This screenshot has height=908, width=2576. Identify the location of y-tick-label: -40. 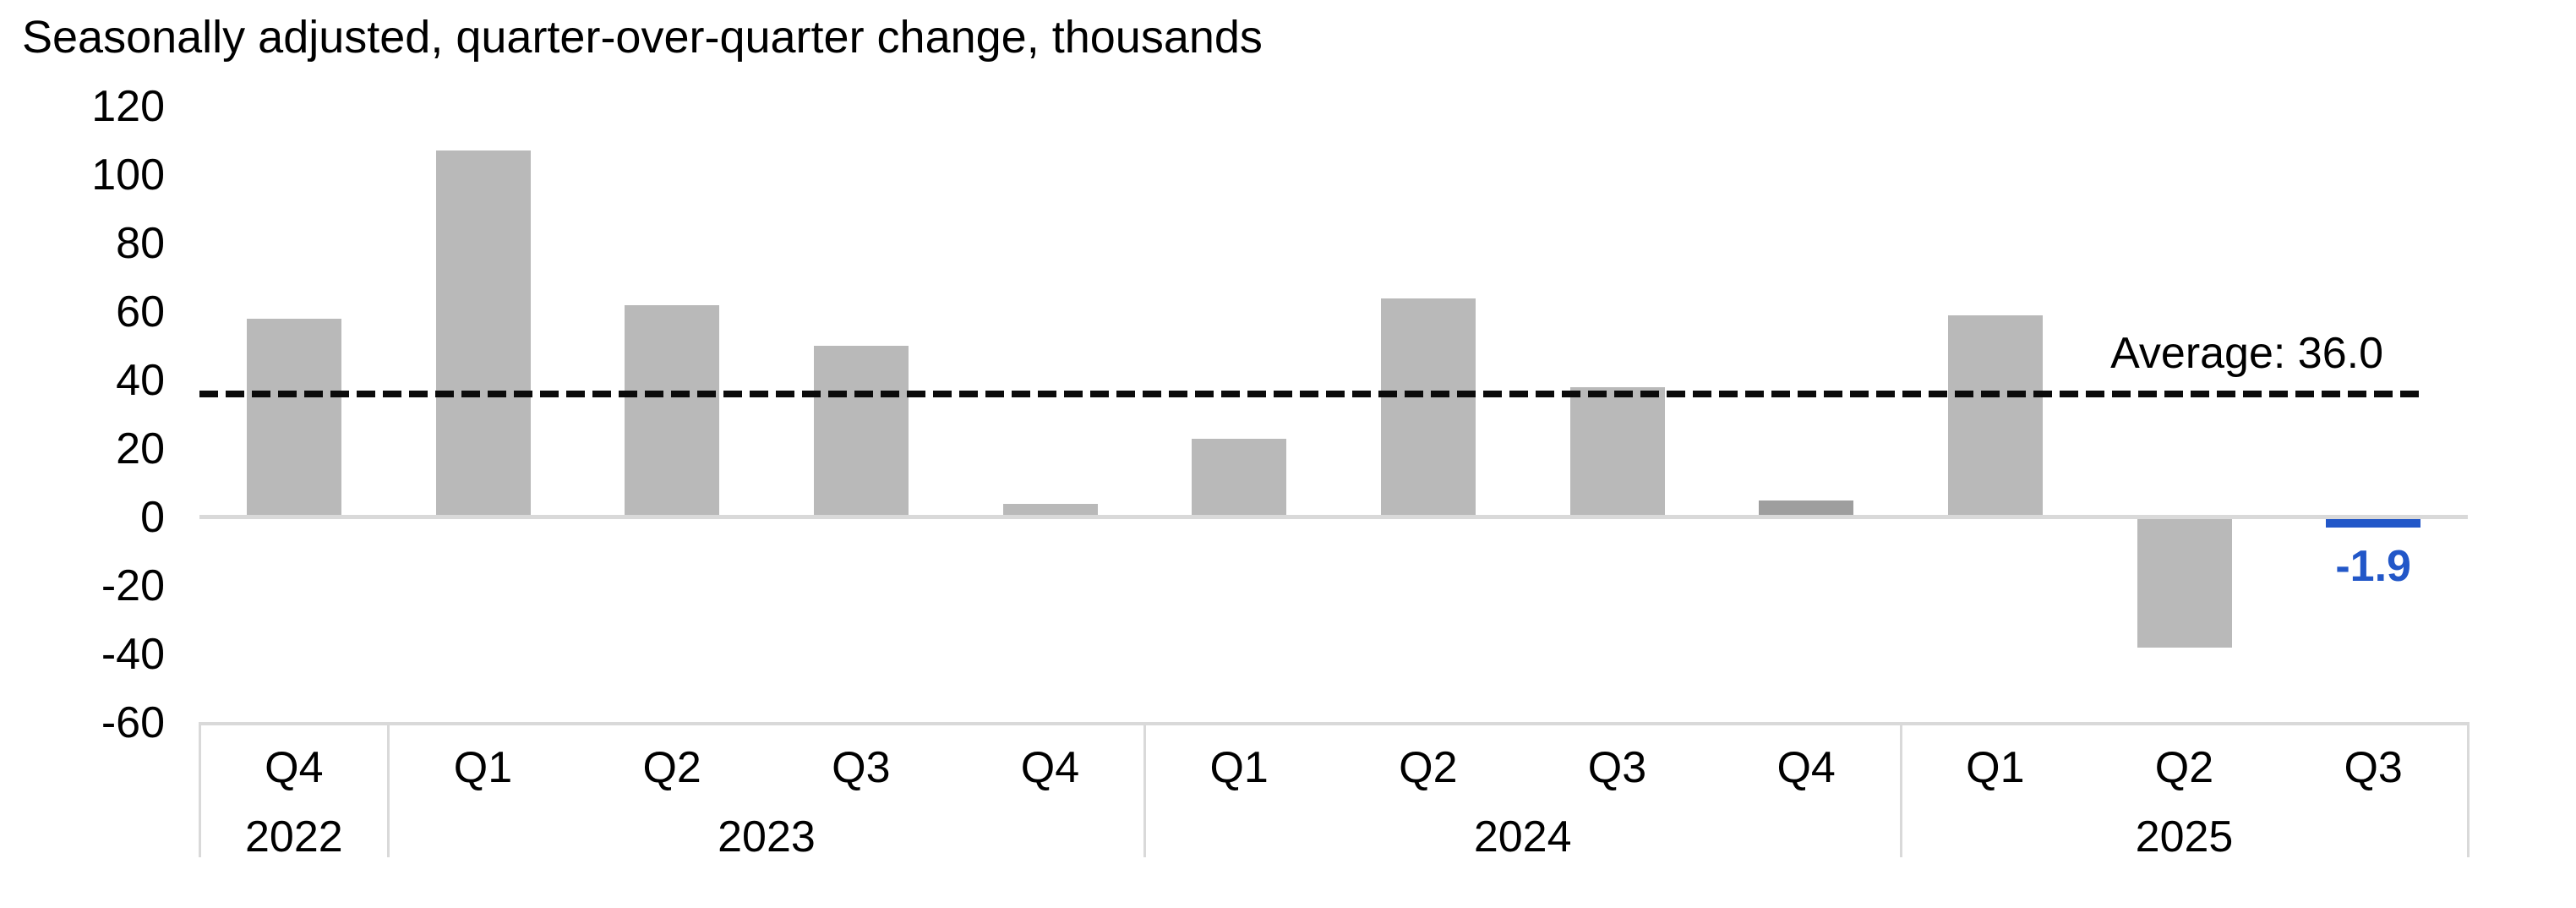
(133, 655).